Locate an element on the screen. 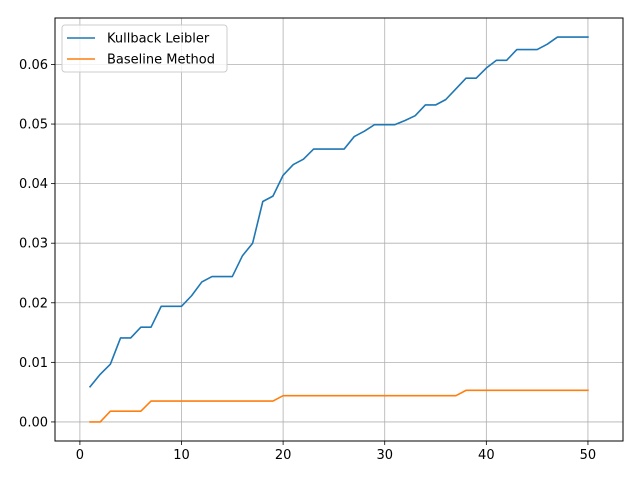 This screenshot has height=480, width=640. legend-label: Kullback Leibler is located at coordinates (158, 39).